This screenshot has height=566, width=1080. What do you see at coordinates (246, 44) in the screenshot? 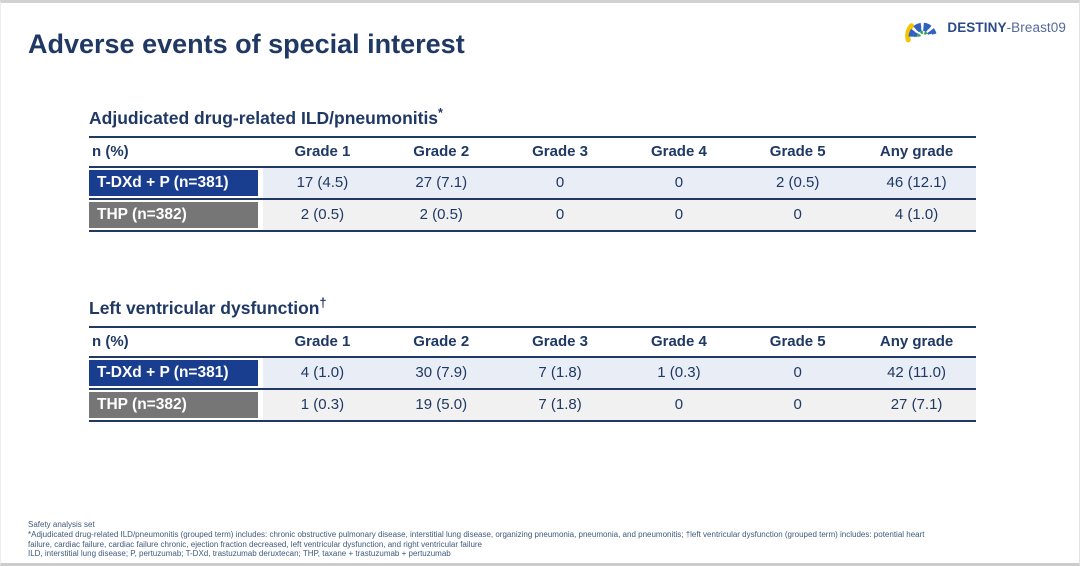
I see `page-title: Adverse events of special interest` at bounding box center [246, 44].